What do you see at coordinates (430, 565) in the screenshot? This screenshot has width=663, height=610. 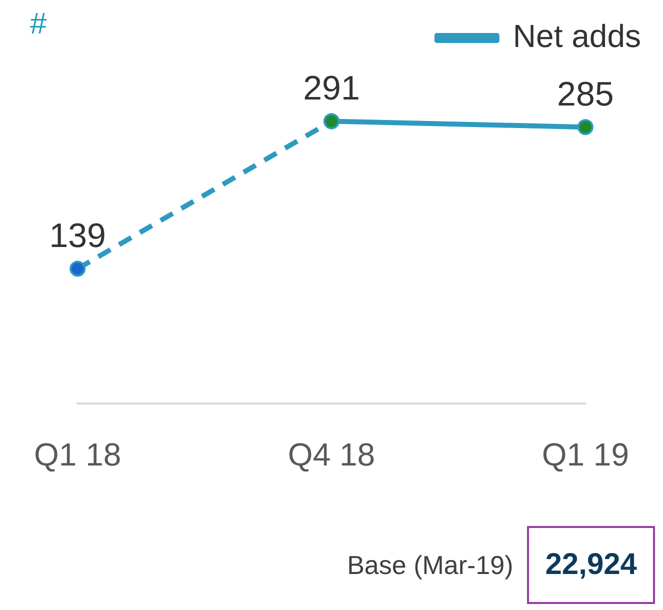 I see `text: Base (Mar-19)` at bounding box center [430, 565].